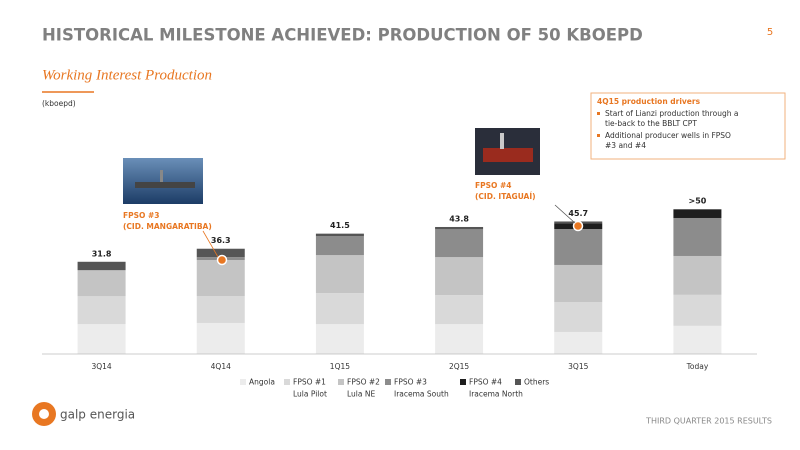 This screenshot has height=450, width=800. Describe the element at coordinates (671, 113) in the screenshot. I see `bullet-text: Start of Lianzi production through a` at that location.